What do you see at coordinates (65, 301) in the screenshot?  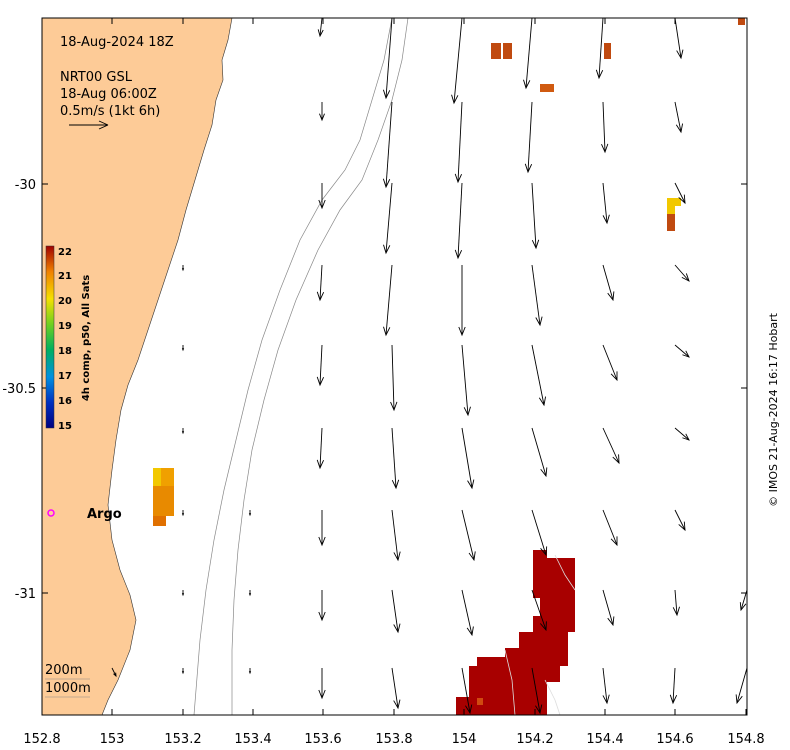 I see `colorbar-tick: 20` at bounding box center [65, 301].